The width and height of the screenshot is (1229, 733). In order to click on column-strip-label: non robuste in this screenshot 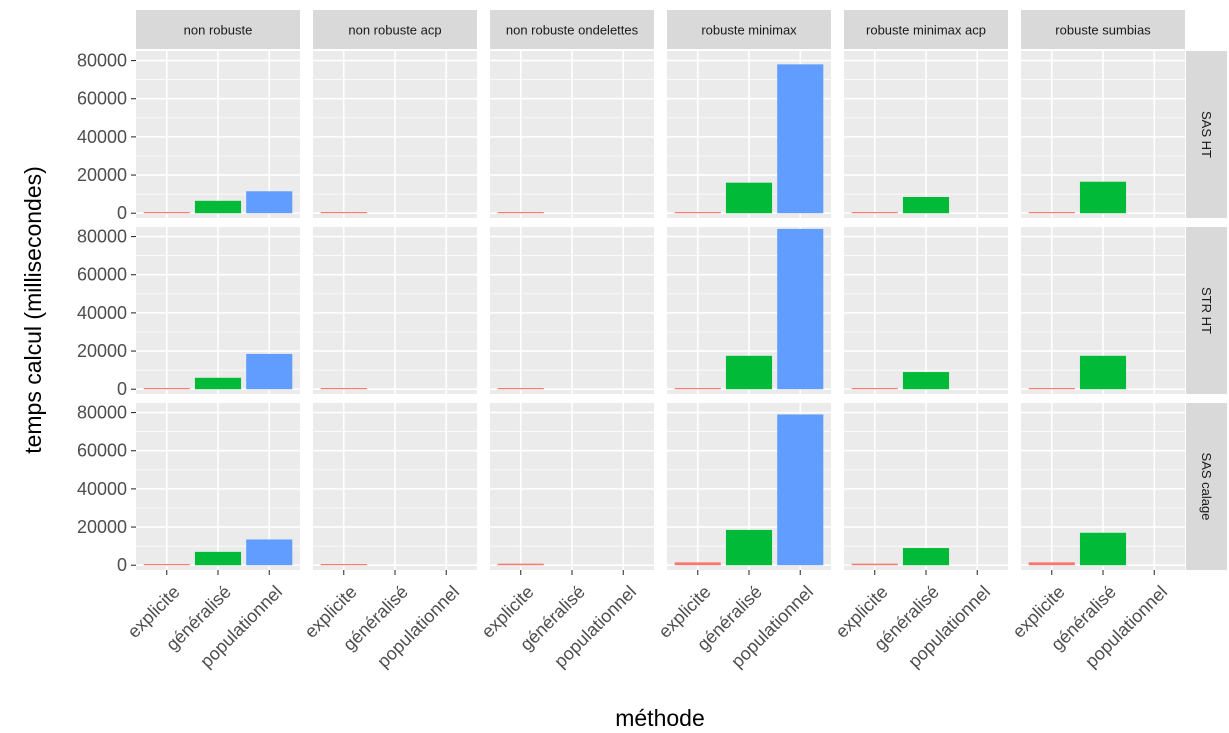, I will do `click(218, 30)`.